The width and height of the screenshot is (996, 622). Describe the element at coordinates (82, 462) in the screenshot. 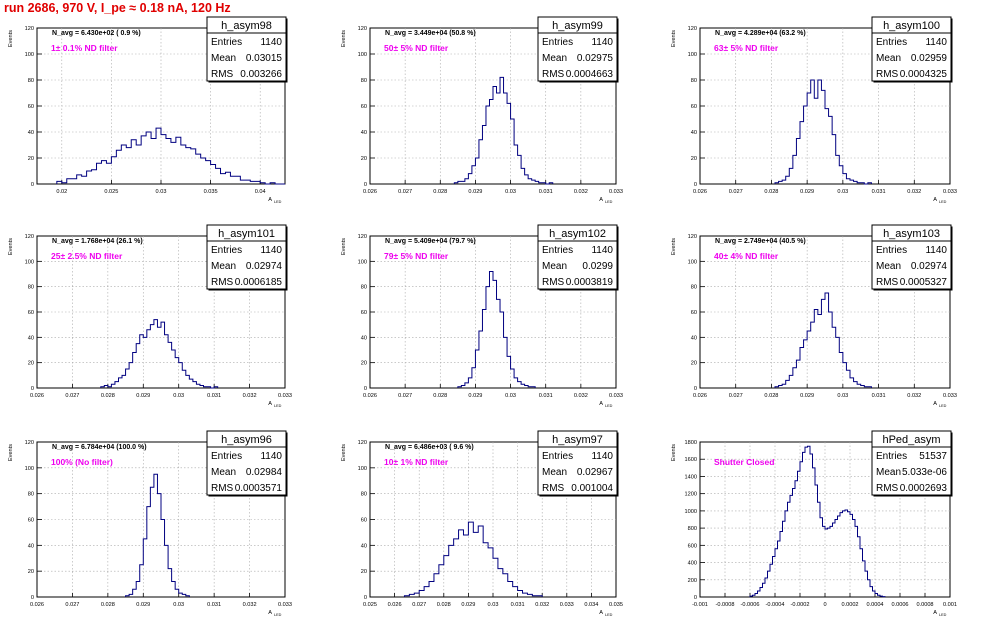

I see `filter-label: 100% (No filter)` at that location.